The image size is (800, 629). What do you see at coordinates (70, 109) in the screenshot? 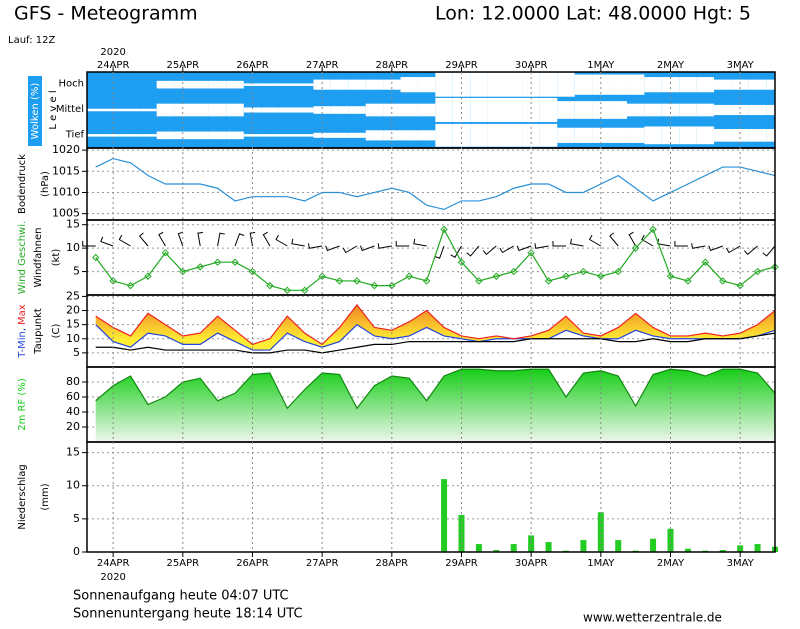
I see `level-label: Mittel` at bounding box center [70, 109].